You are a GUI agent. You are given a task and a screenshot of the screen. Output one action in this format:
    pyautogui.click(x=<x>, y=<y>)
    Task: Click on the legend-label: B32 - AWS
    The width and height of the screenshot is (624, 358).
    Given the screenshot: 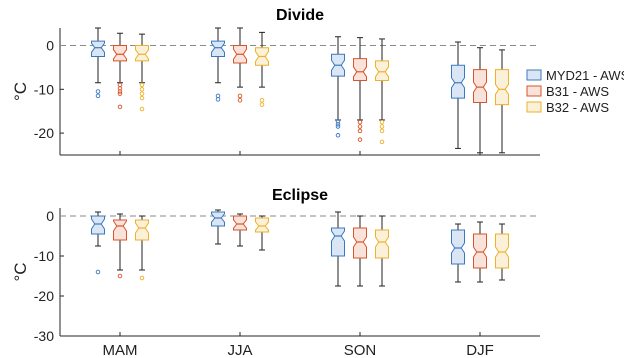 What is the action you would take?
    pyautogui.click(x=577, y=107)
    